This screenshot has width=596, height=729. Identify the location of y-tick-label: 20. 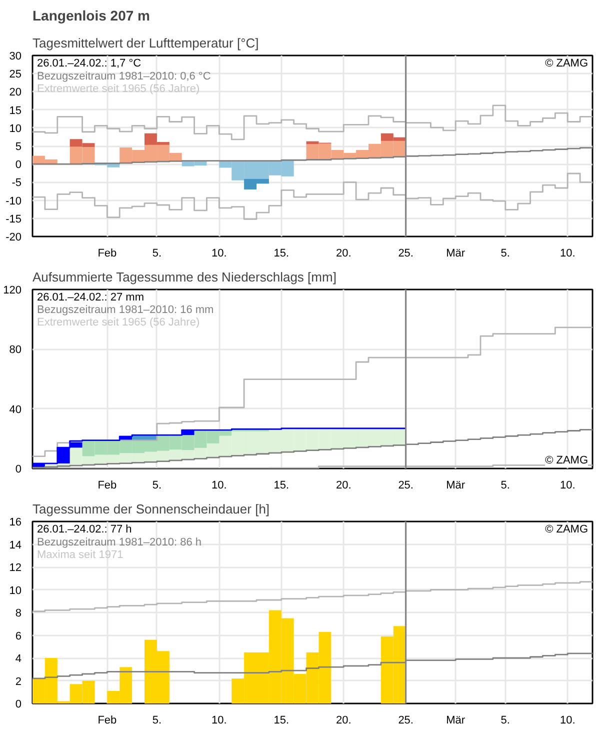
(15, 92).